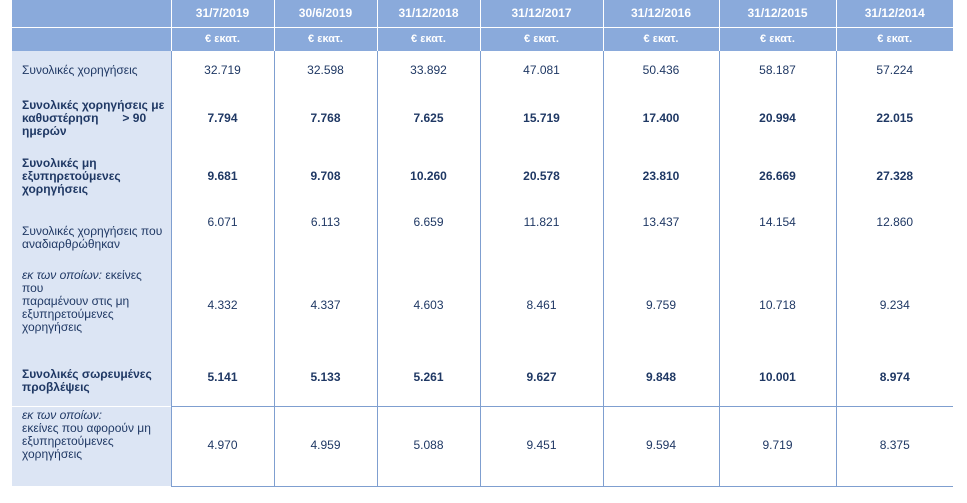 Image resolution: width=967 pixels, height=503 pixels. What do you see at coordinates (894, 236) in the screenshot?
I see `value-cell: 12.860` at bounding box center [894, 236].